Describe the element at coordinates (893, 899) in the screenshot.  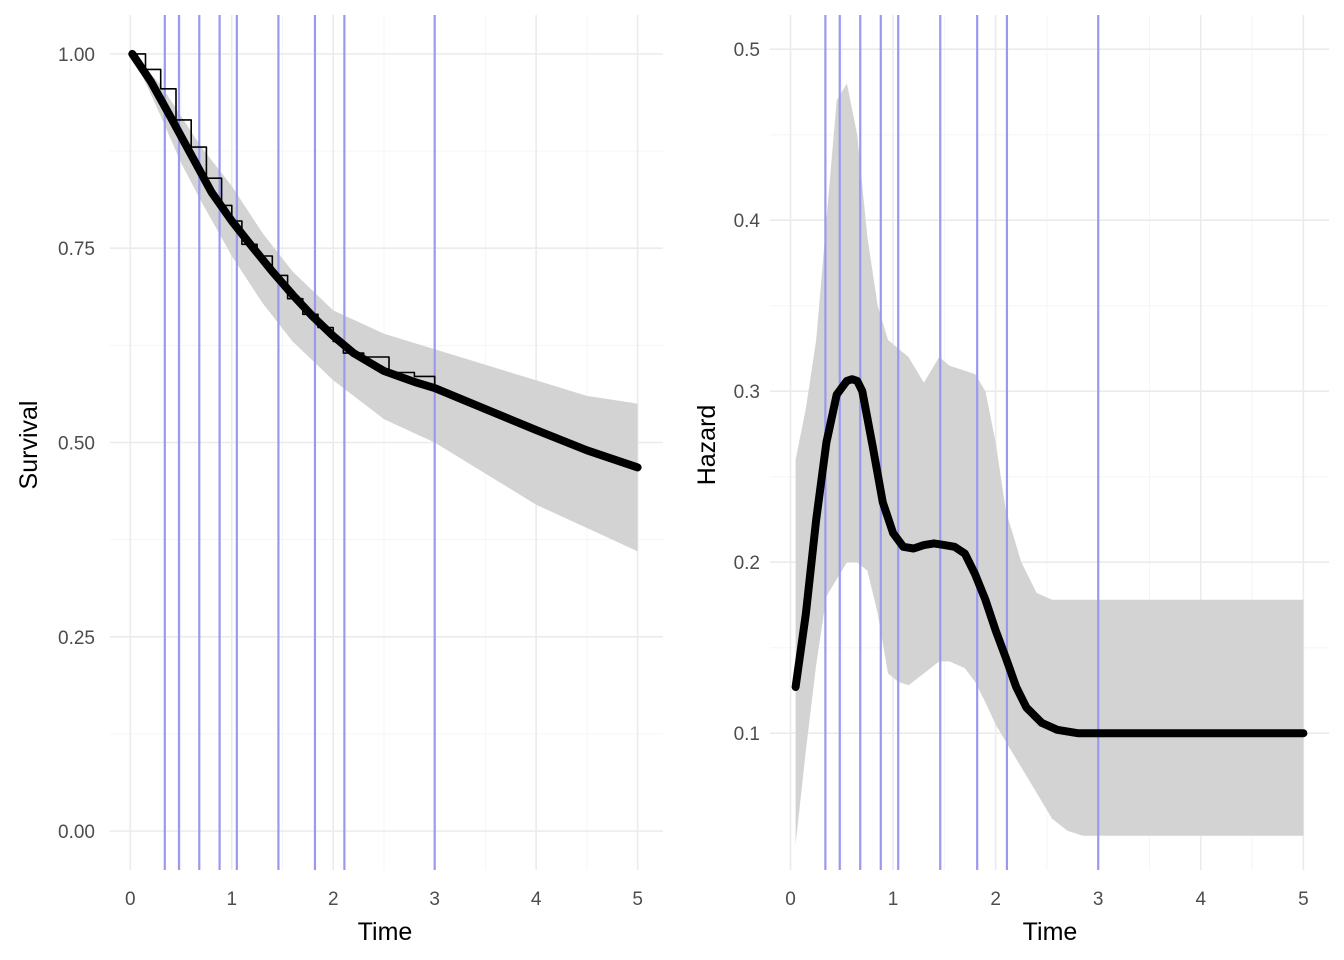
I see `hazard-x-tick-label: 1` at that location.